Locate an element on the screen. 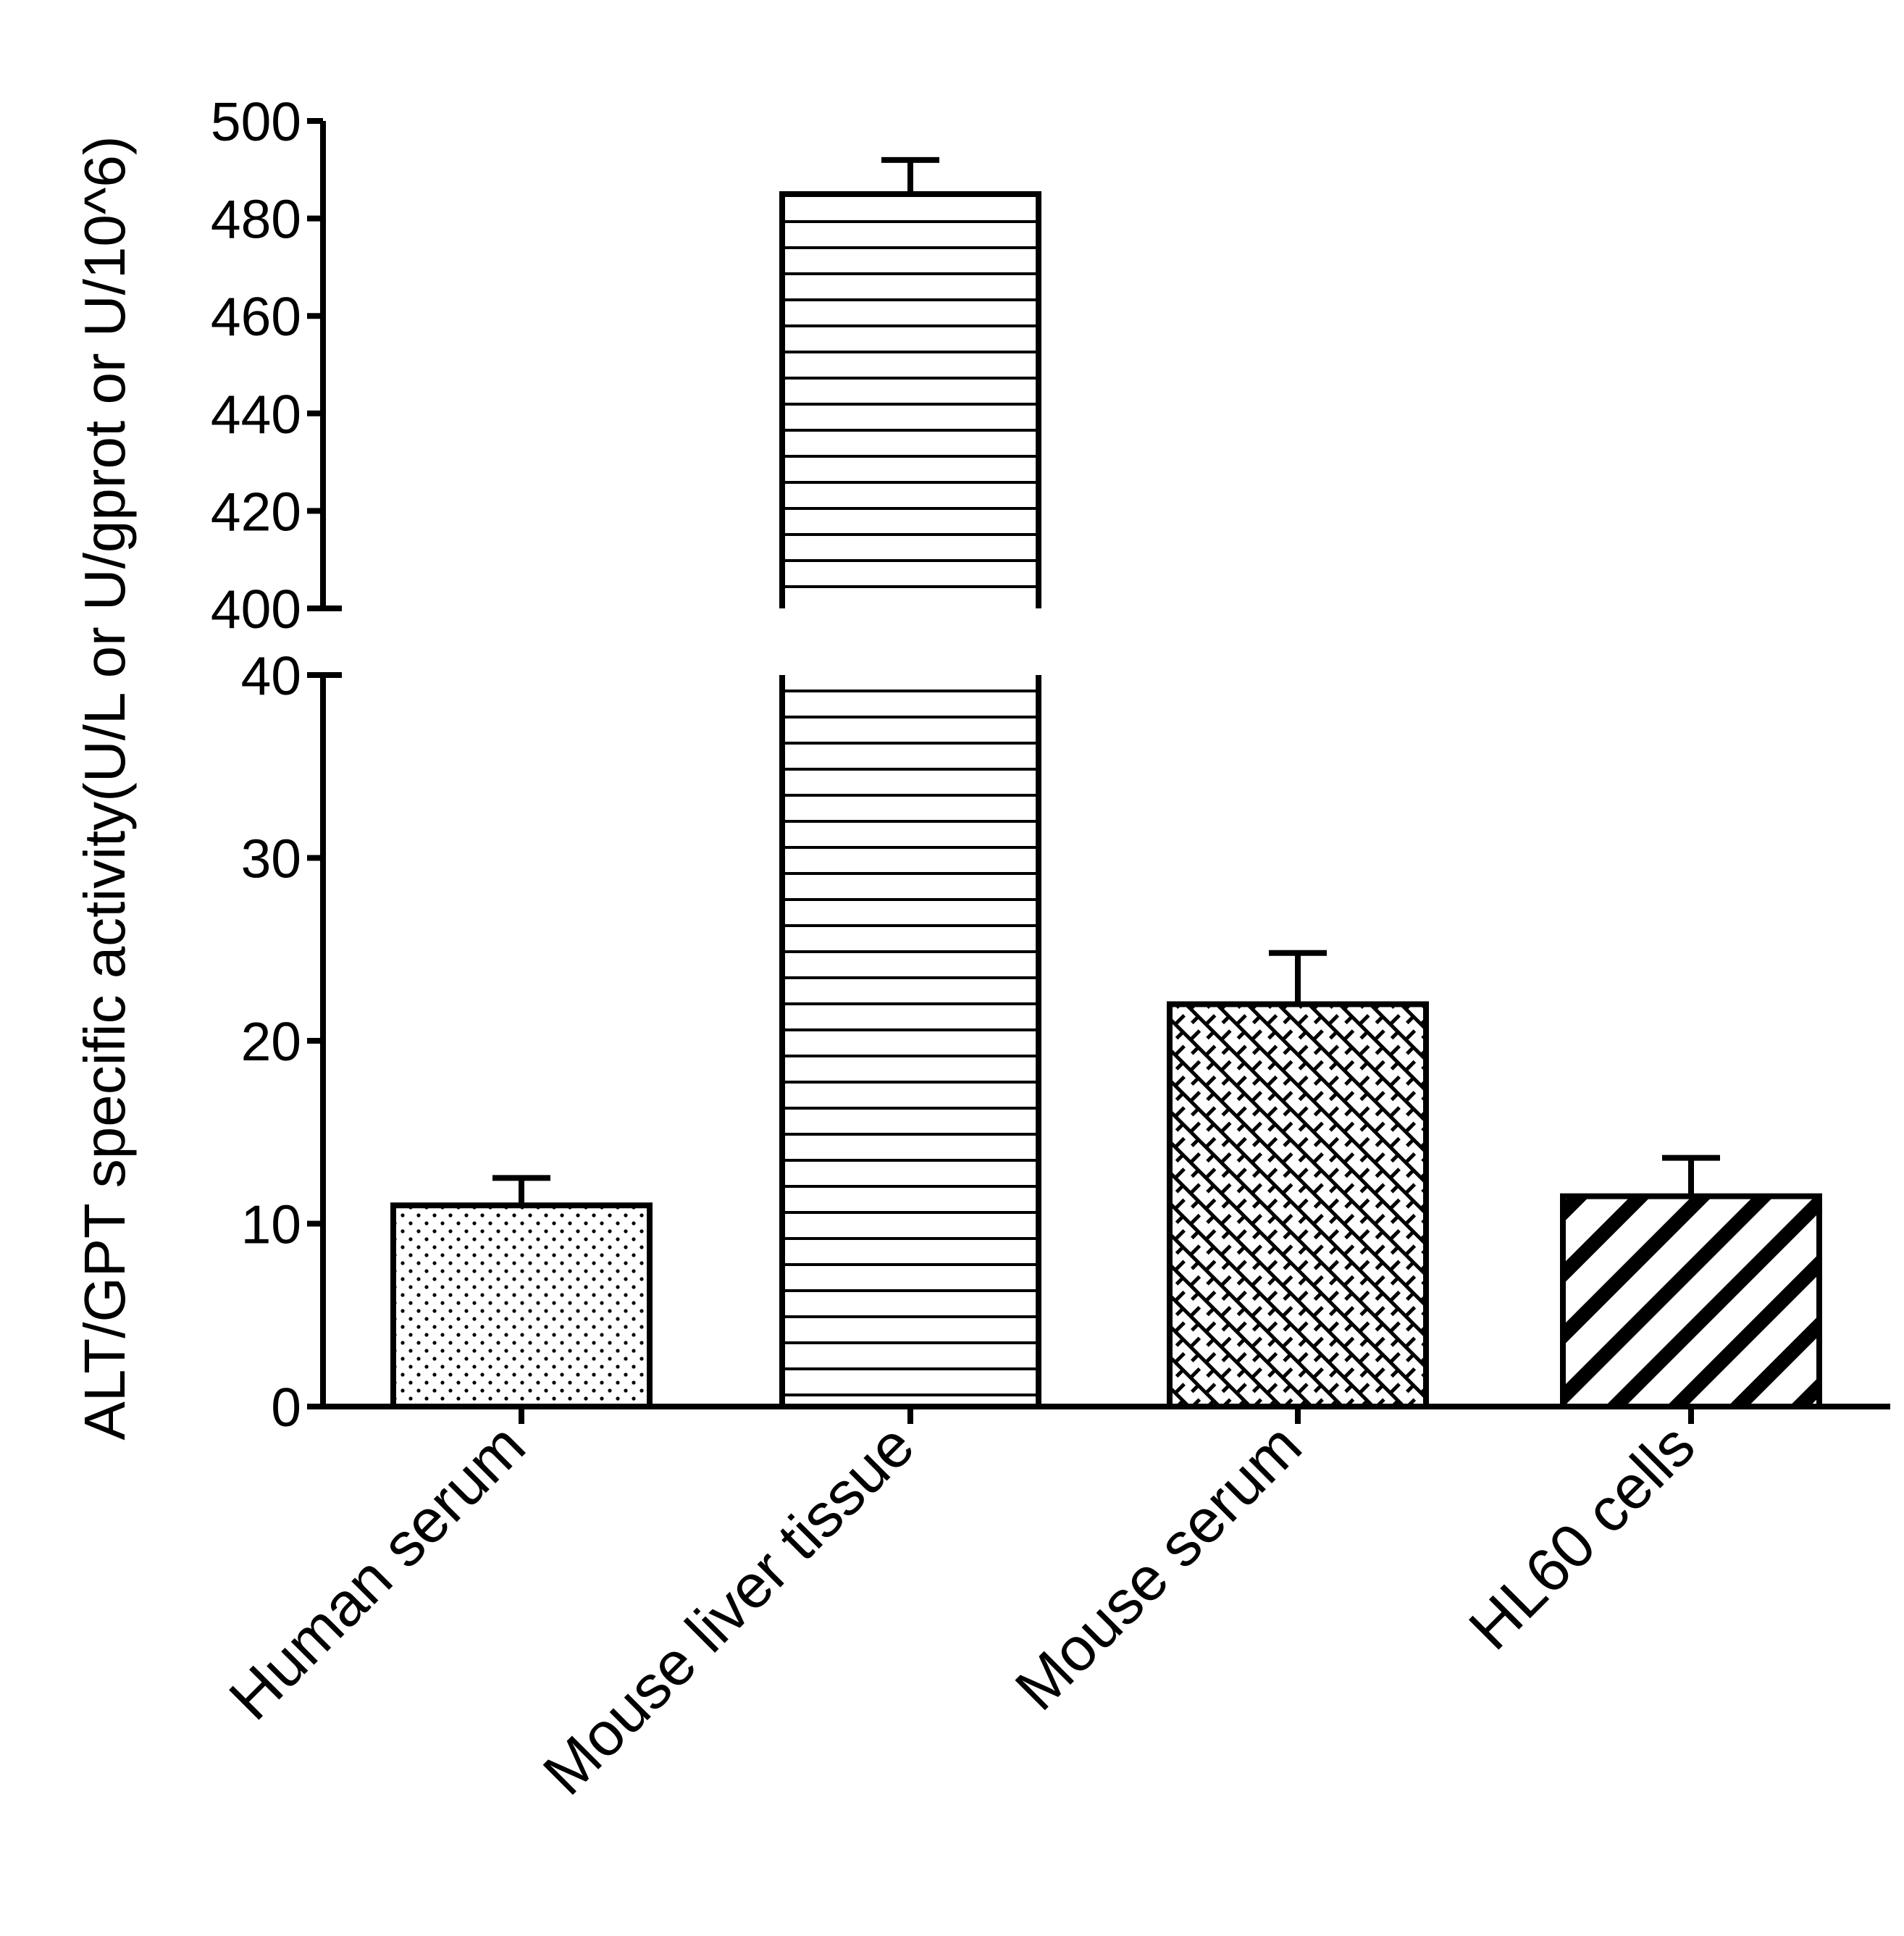 The height and width of the screenshot is (1936, 1904). y-tick-label: 10 is located at coordinates (271, 1224).